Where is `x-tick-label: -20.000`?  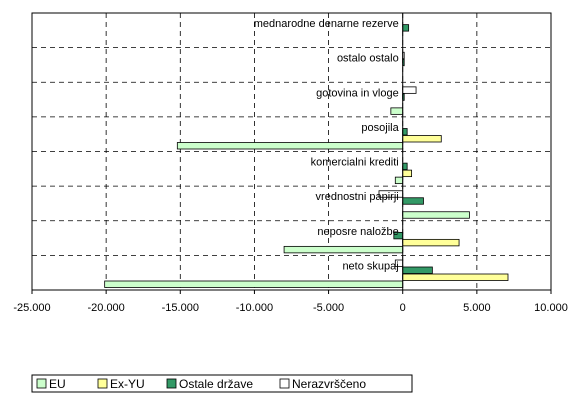
x-tick-label: -20.000 is located at coordinates (105, 308).